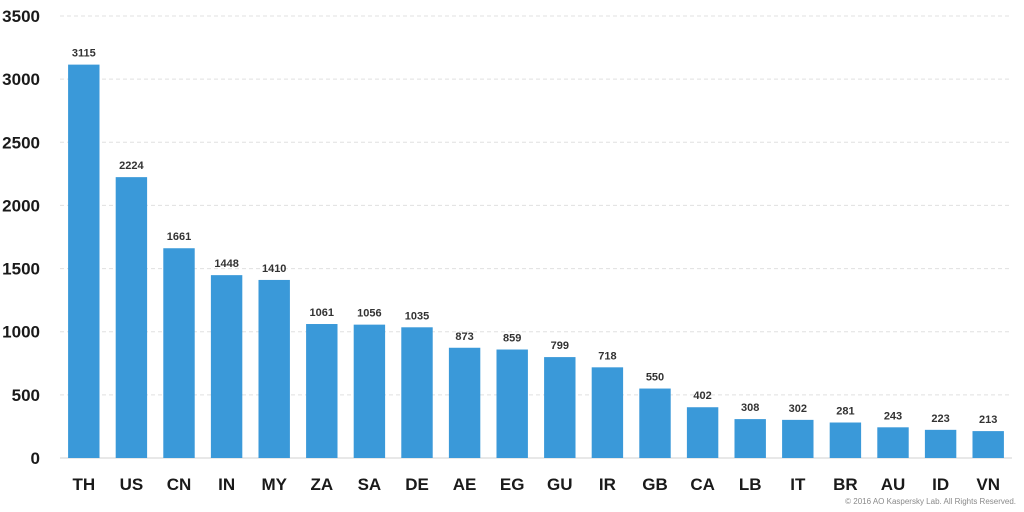  Describe the element at coordinates (893, 416) in the screenshot. I see `data-label: 243` at that location.